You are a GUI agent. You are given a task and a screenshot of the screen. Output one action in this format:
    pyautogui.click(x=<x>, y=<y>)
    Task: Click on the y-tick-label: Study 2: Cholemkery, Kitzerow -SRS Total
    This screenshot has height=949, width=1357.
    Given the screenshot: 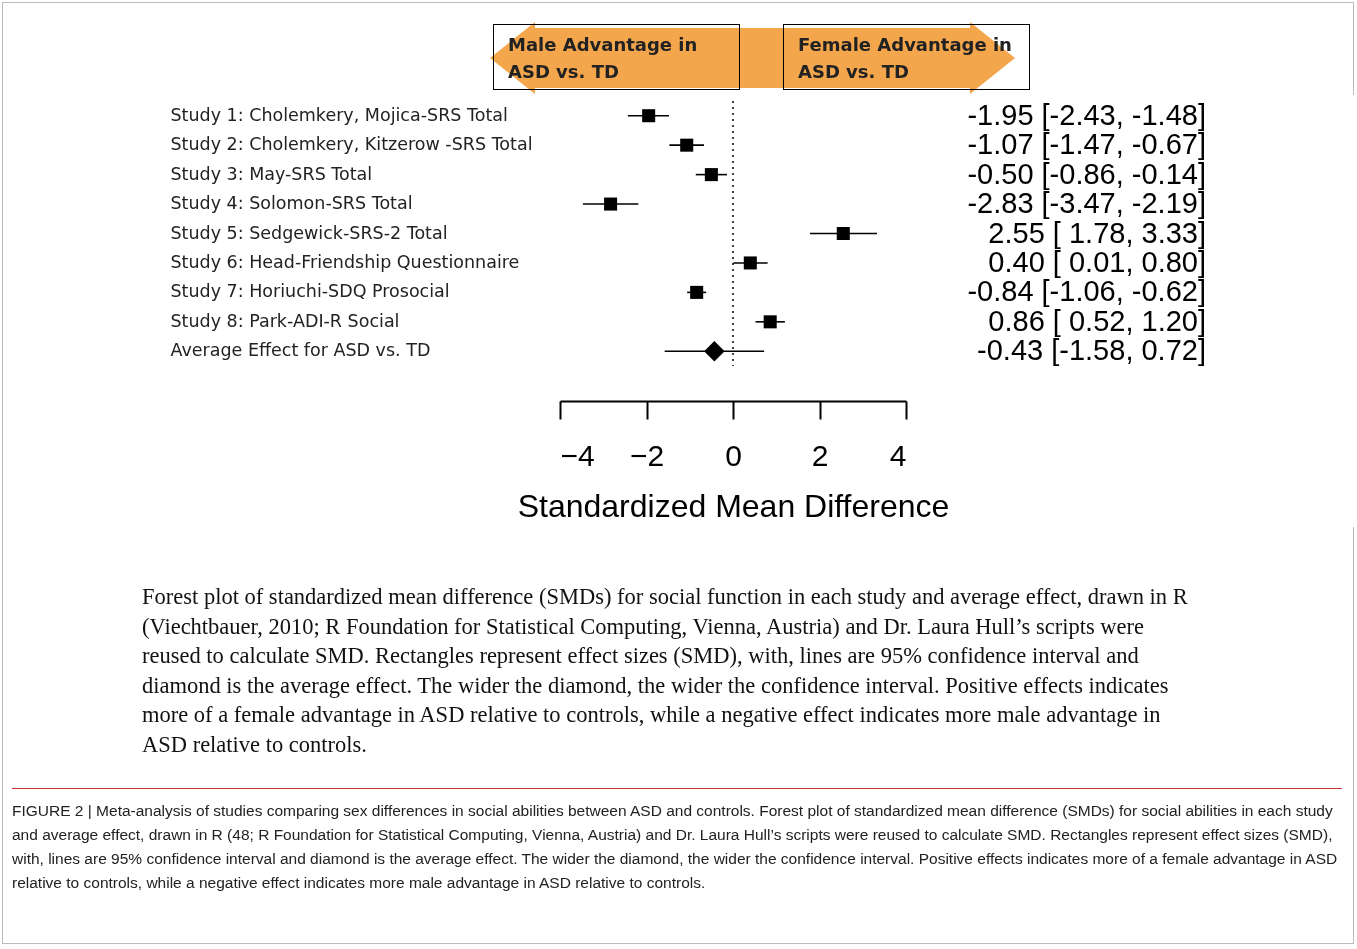 What is the action you would take?
    pyautogui.click(x=351, y=144)
    